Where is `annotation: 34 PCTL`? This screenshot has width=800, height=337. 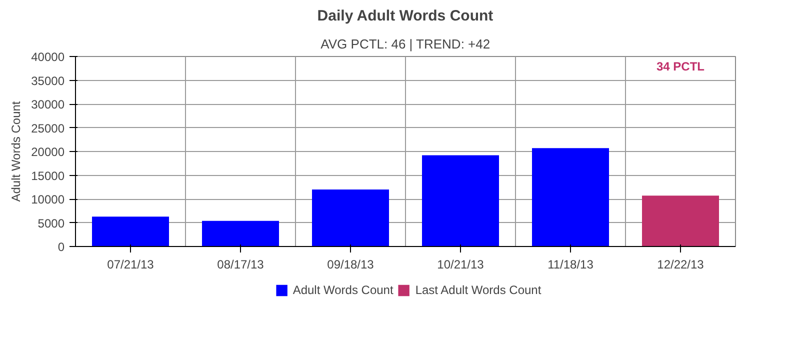 annotation: 34 PCTL is located at coordinates (680, 67).